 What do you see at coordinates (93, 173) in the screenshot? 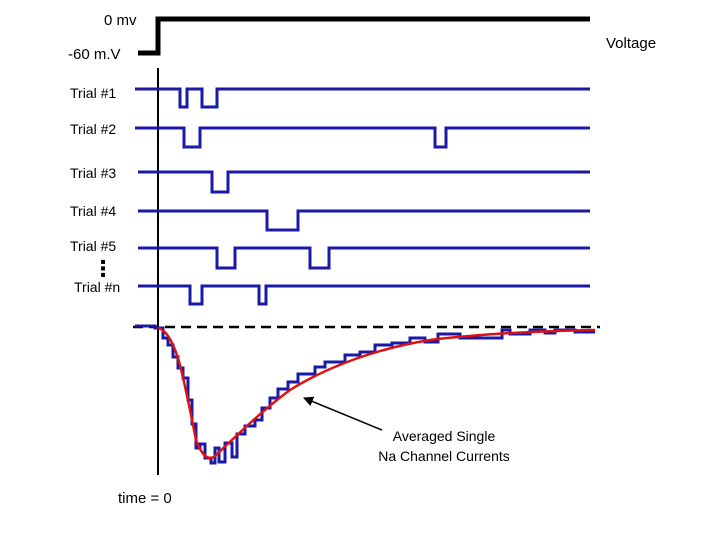
I see `trial-label-3: Trial #3` at bounding box center [93, 173].